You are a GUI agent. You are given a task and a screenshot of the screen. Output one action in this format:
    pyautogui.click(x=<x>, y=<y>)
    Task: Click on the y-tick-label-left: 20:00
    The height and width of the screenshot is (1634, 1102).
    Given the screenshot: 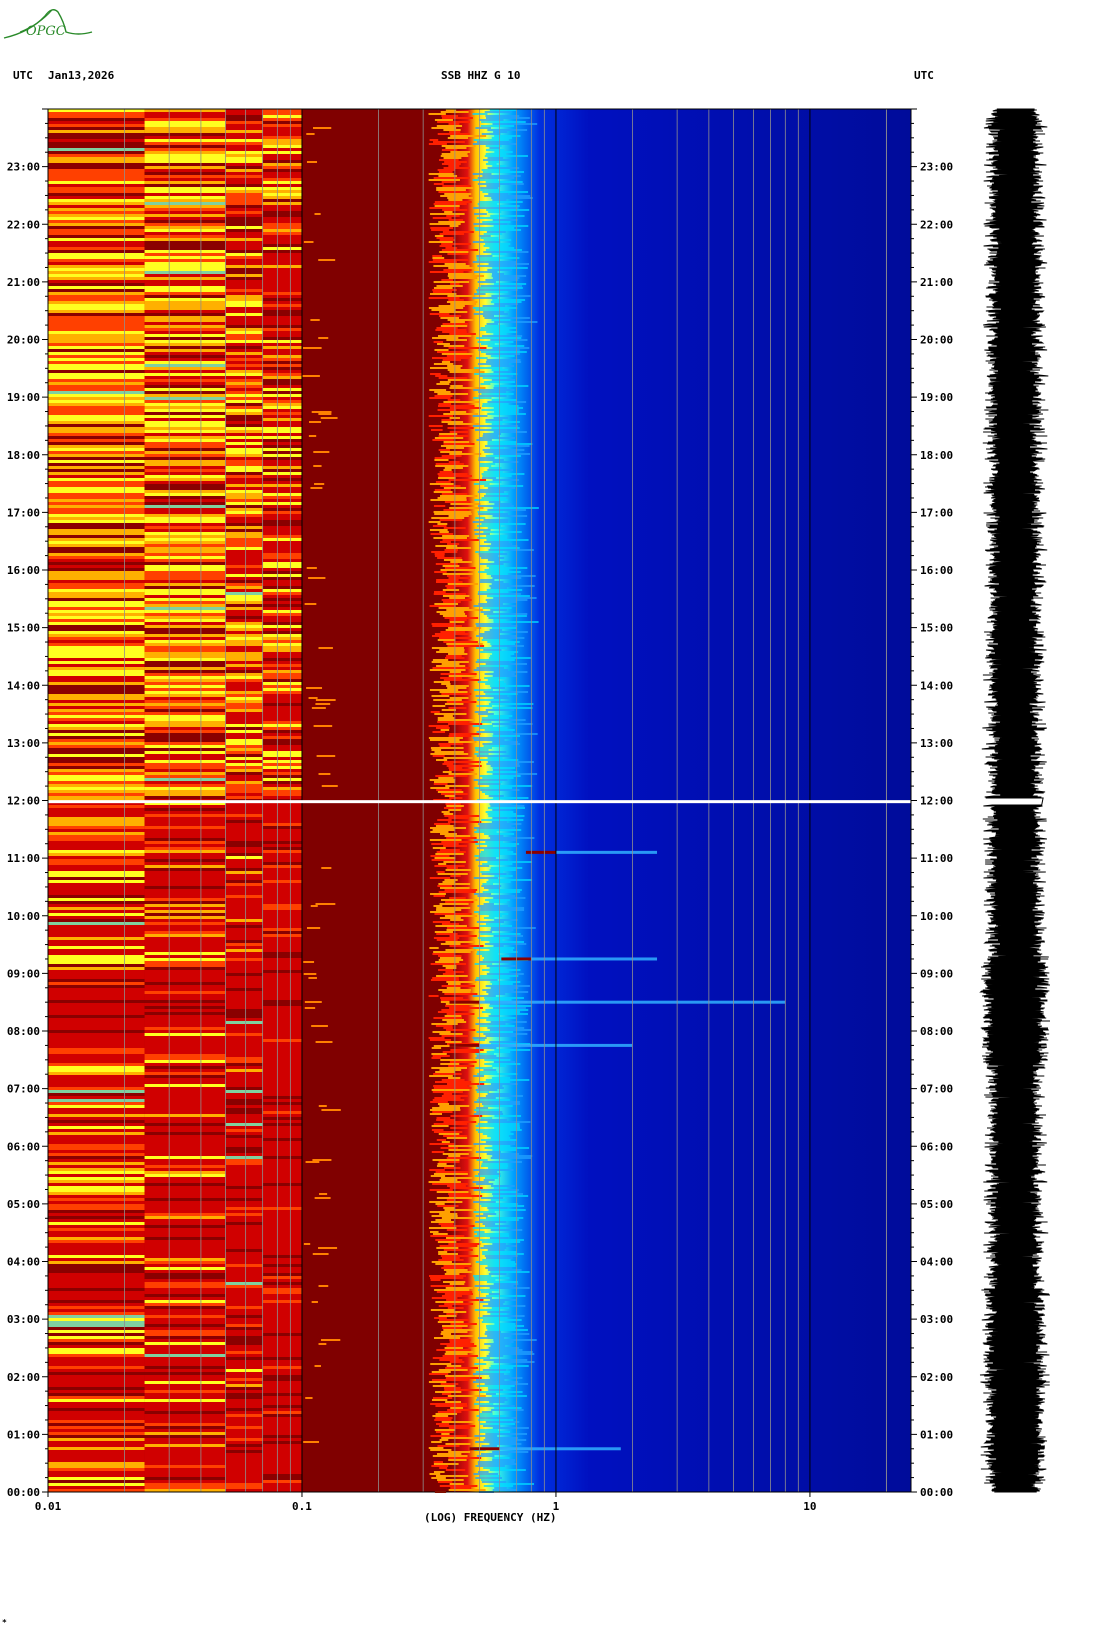 What is the action you would take?
    pyautogui.click(x=23, y=340)
    